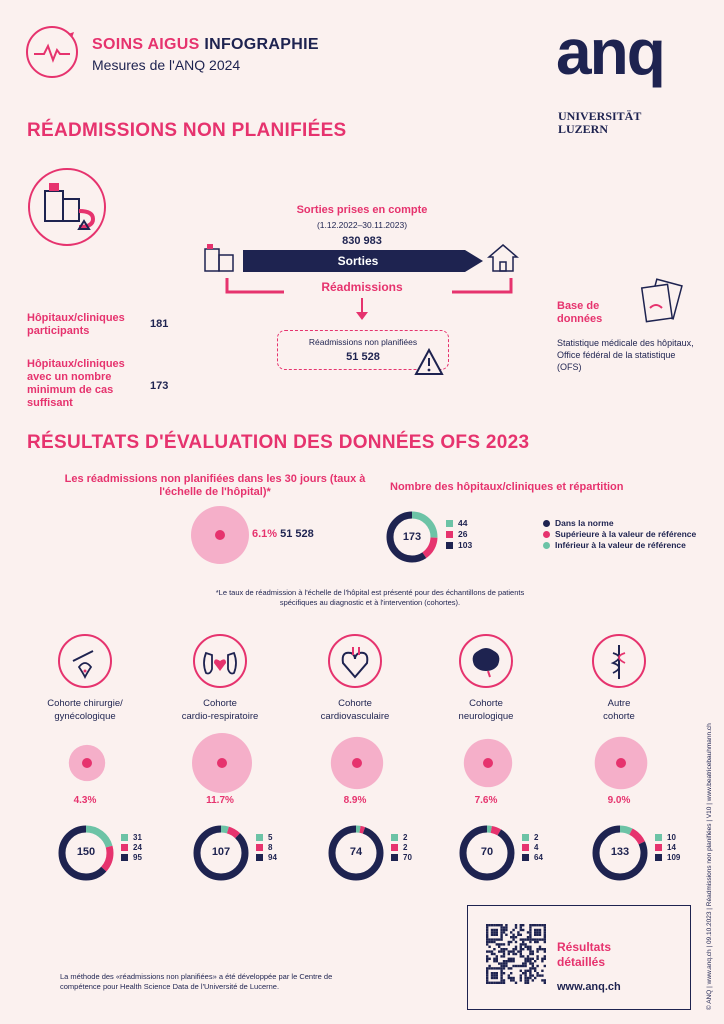  I want to click on readmissions-box: Réadmissions non planifiées 51 528, so click(363, 350).